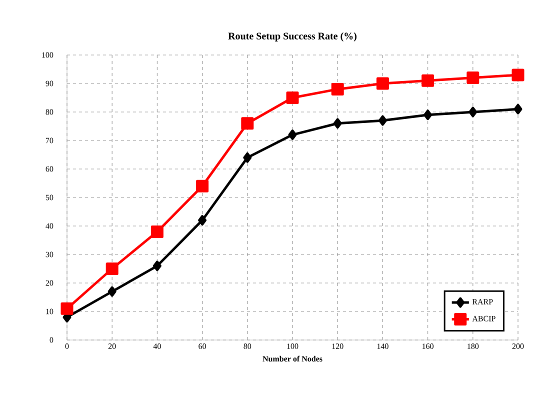  What do you see at coordinates (292, 346) in the screenshot?
I see `x-tick-label: 100` at bounding box center [292, 346].